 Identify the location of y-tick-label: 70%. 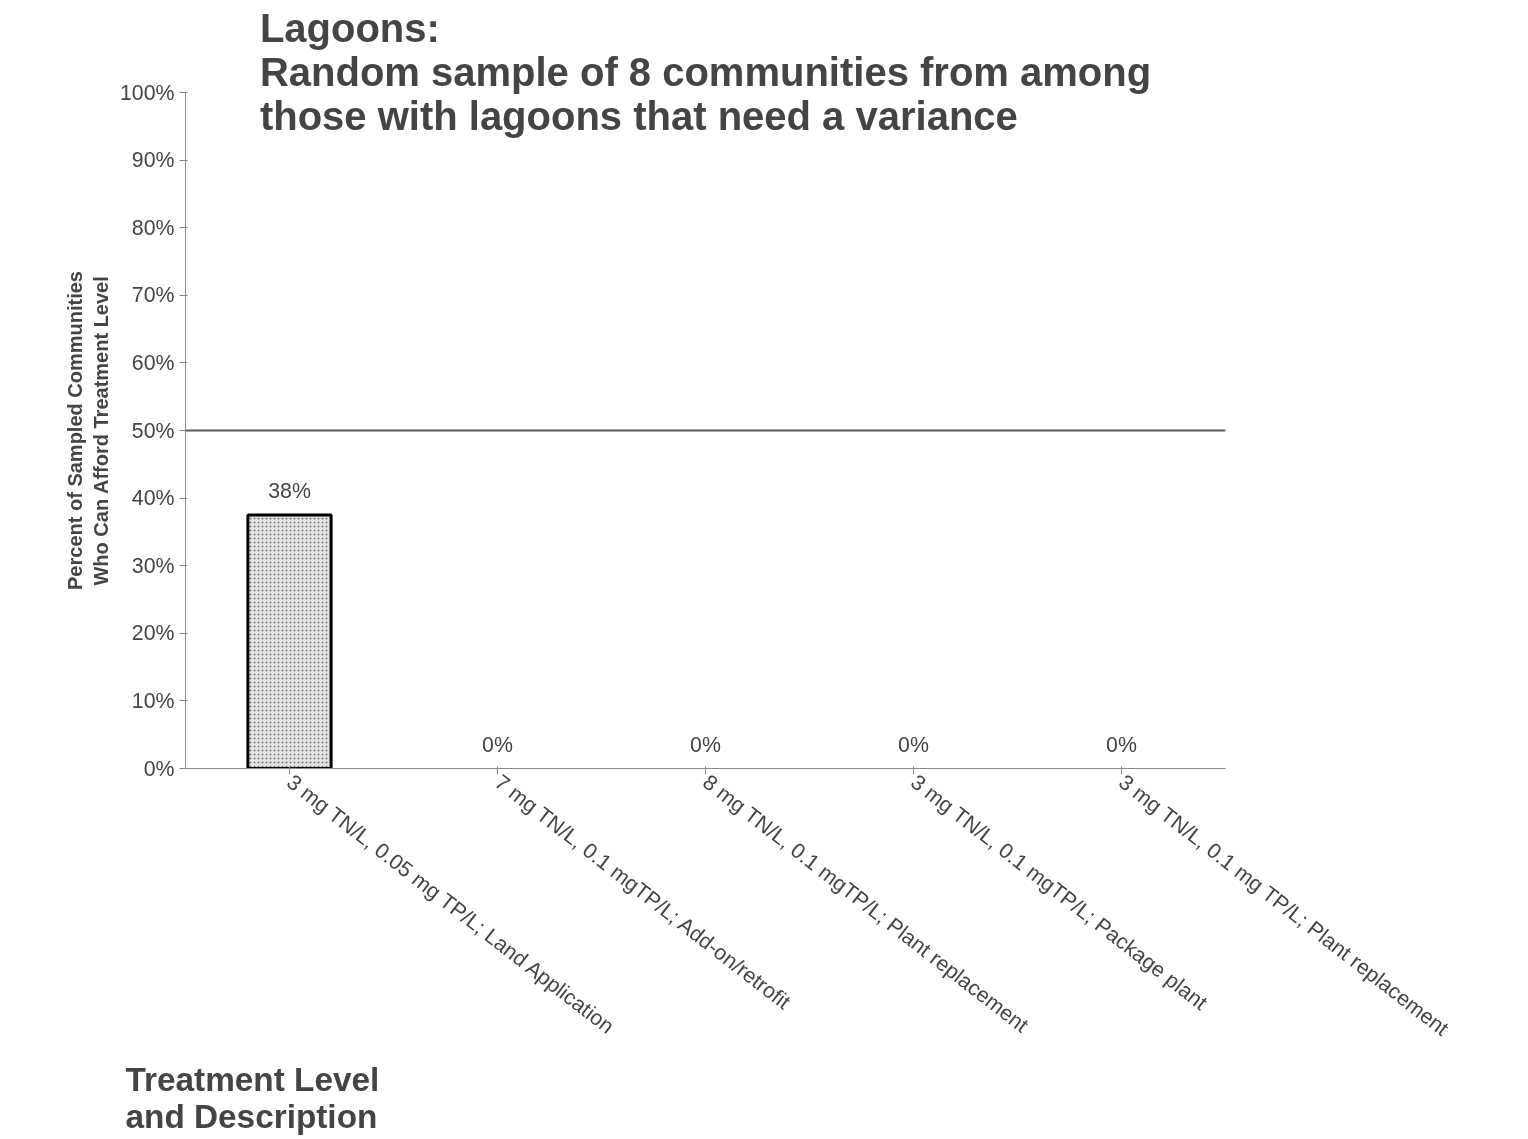
(153, 295).